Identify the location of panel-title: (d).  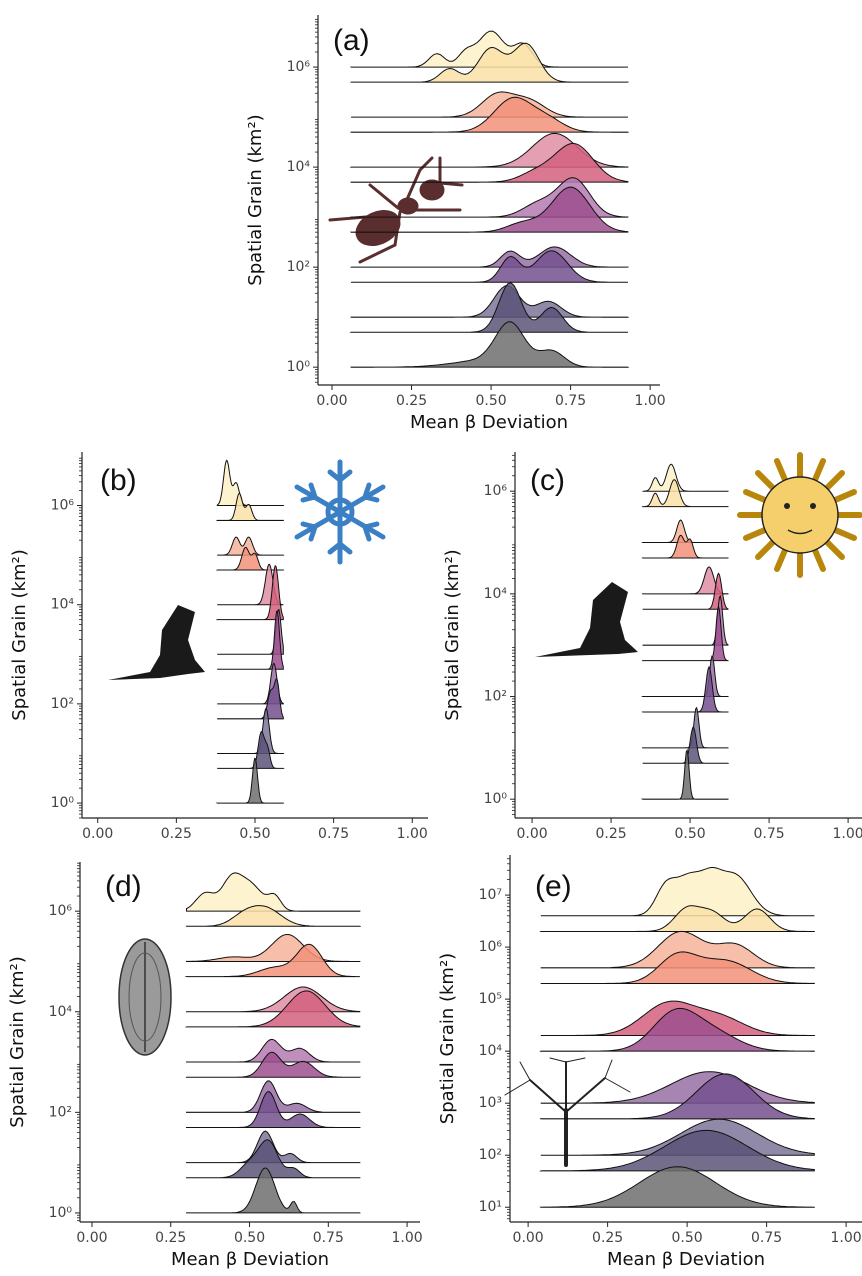
(123, 886).